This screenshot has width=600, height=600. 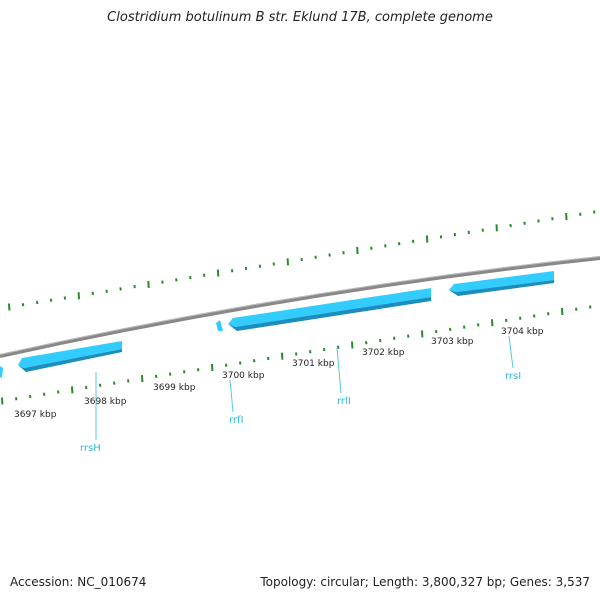 What do you see at coordinates (90, 448) in the screenshot?
I see `gene-label-rrsH: rrsH` at bounding box center [90, 448].